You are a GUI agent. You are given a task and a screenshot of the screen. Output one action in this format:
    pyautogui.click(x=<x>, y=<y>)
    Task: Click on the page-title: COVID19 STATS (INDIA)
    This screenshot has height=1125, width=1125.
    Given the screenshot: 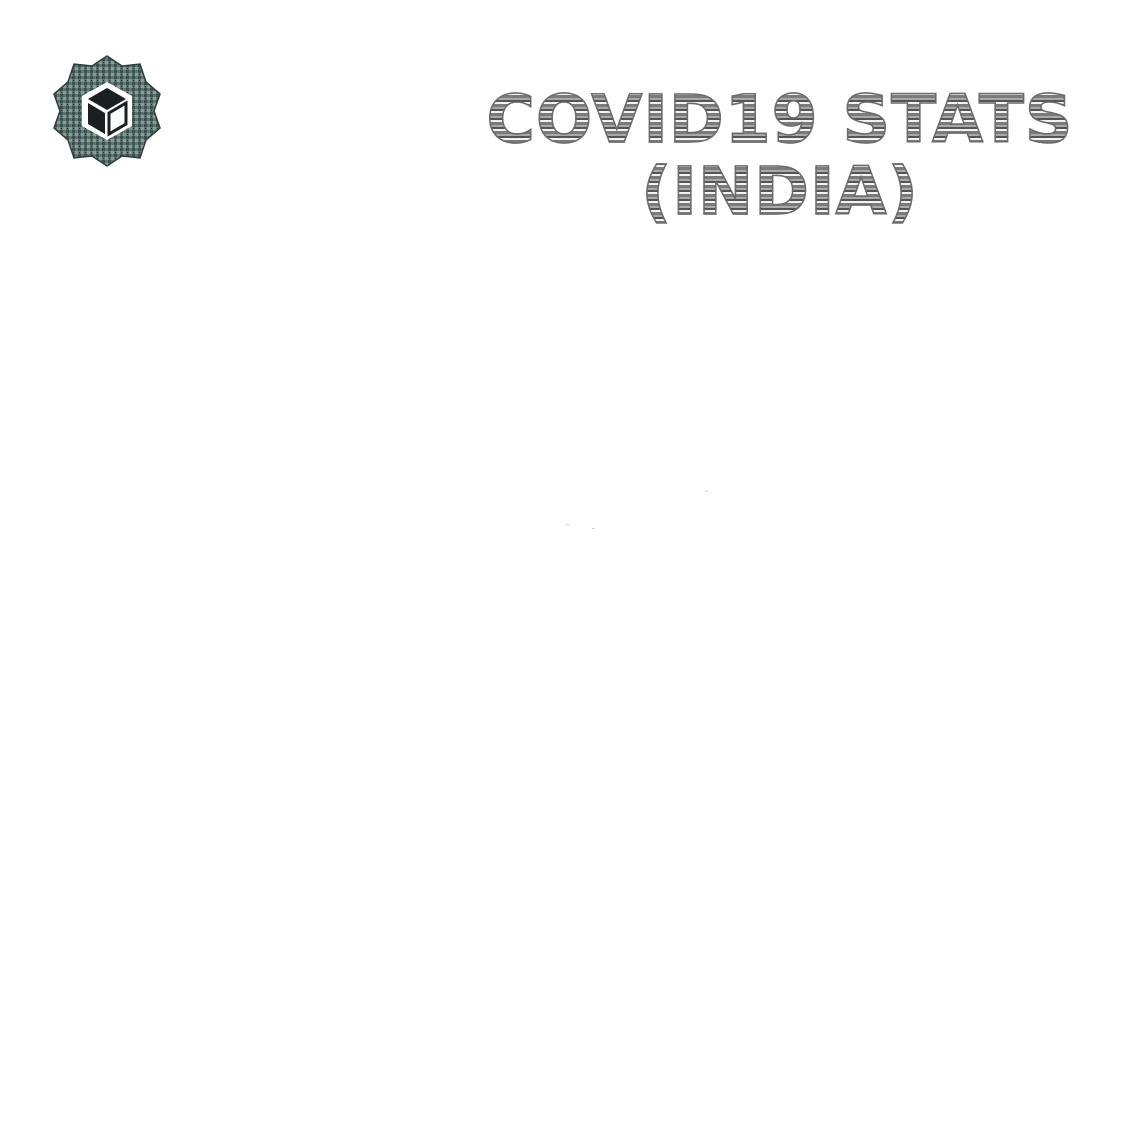 What is the action you would take?
    pyautogui.click(x=780, y=155)
    